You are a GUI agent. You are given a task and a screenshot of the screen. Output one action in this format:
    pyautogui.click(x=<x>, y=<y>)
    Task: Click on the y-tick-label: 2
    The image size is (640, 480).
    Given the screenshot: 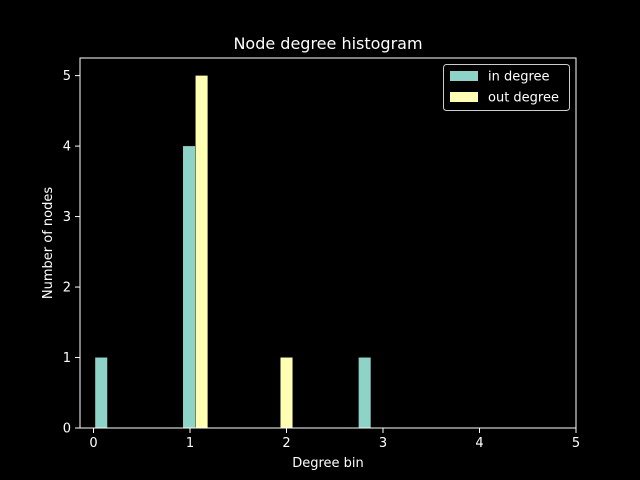 What is the action you would take?
    pyautogui.click(x=67, y=288)
    